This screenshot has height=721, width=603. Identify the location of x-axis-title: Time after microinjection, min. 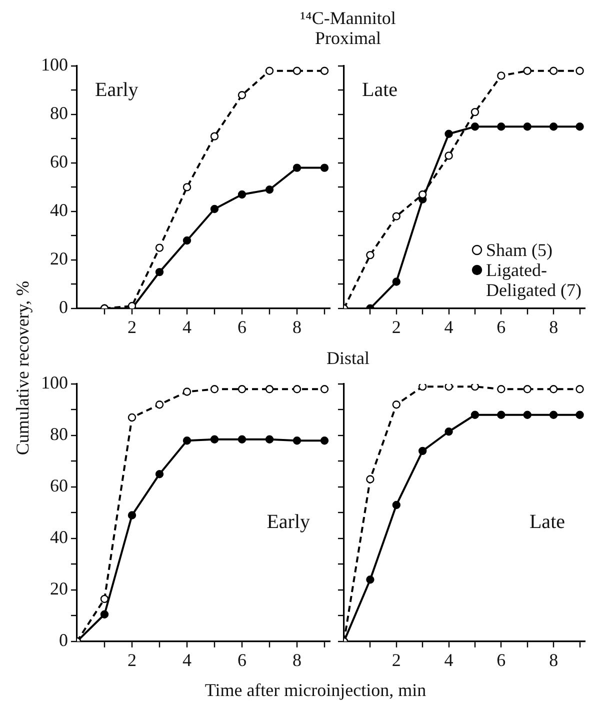
(316, 690).